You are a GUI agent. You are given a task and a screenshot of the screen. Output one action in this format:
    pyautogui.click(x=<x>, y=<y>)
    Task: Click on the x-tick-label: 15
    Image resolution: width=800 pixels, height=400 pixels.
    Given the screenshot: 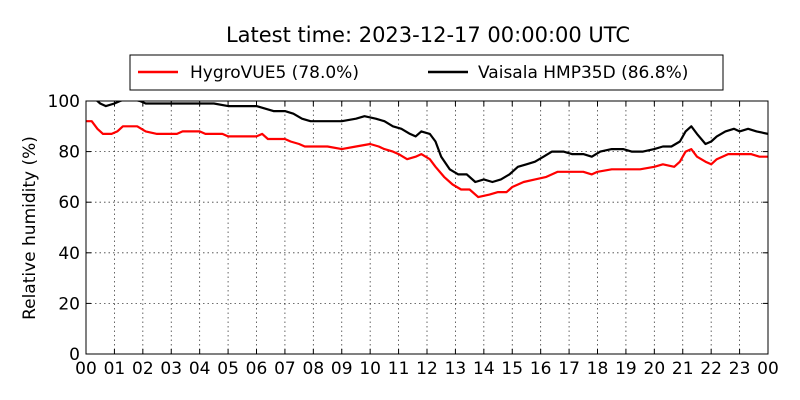 What is the action you would take?
    pyautogui.click(x=512, y=369)
    